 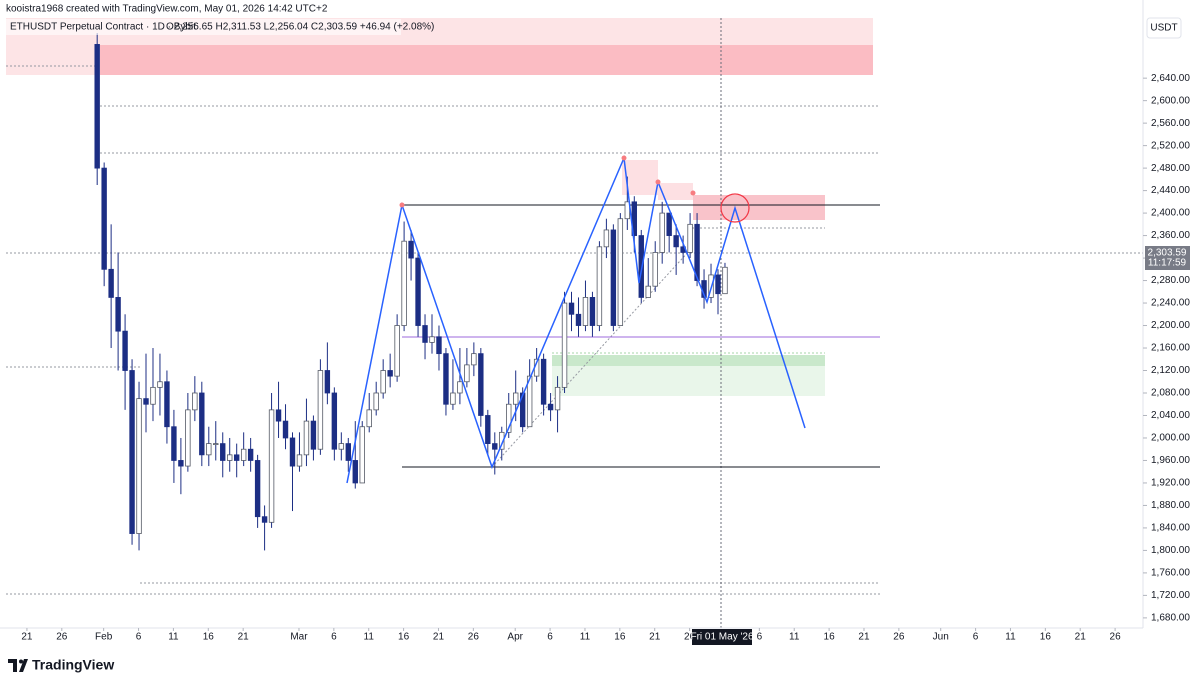 What do you see at coordinates (1170, 415) in the screenshot?
I see `y-tick-label: 2,040.00` at bounding box center [1170, 415].